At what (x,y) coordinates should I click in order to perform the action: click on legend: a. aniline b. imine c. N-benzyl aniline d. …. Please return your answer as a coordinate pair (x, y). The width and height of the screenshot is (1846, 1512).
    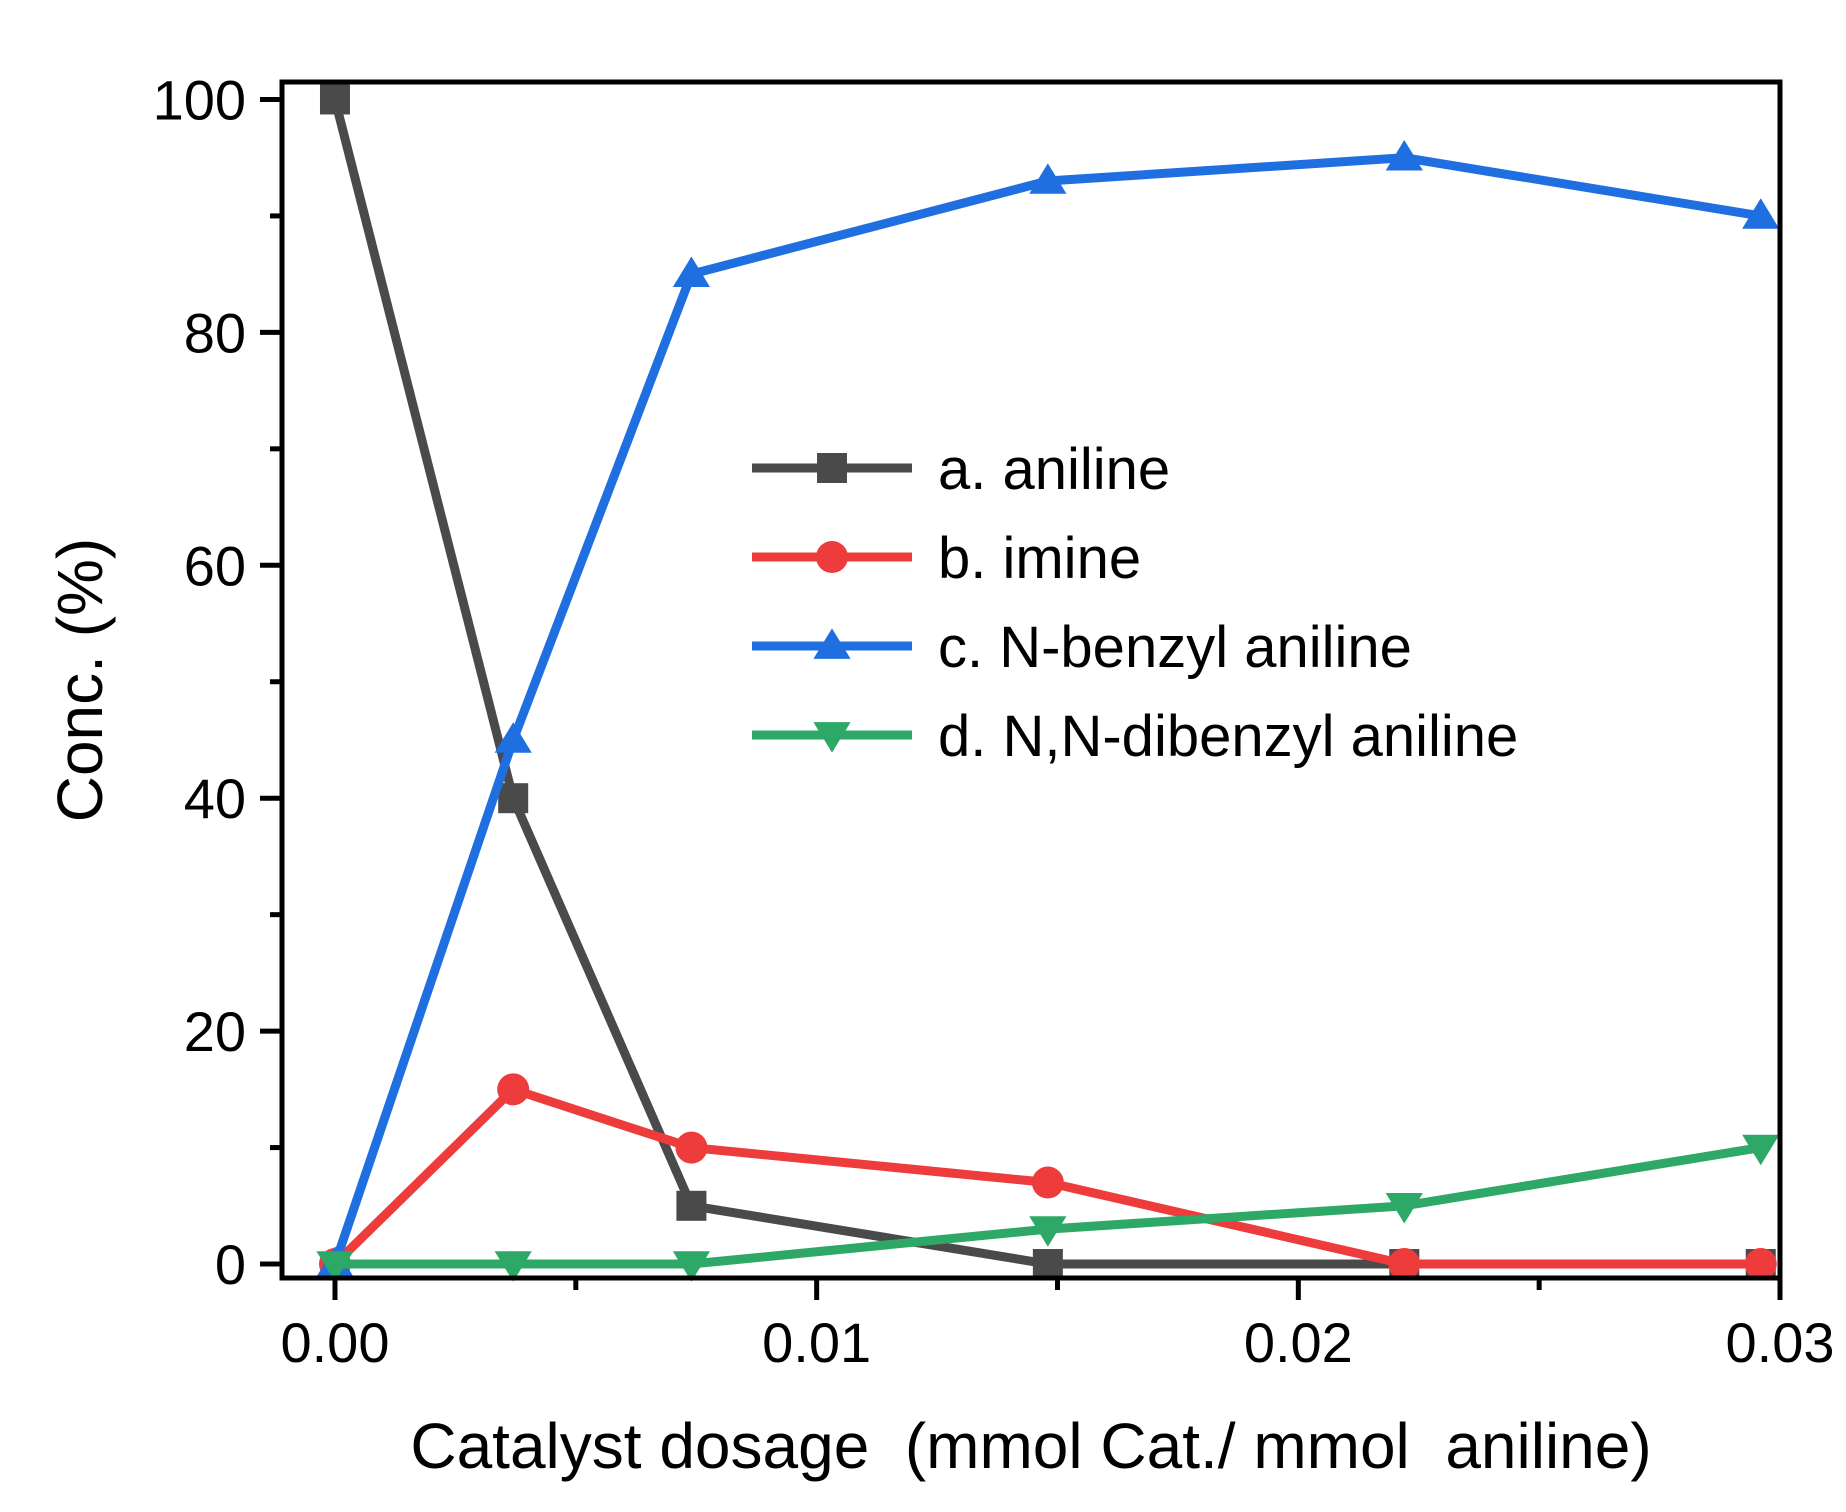
    Looking at the image, I should click on (1135, 603).